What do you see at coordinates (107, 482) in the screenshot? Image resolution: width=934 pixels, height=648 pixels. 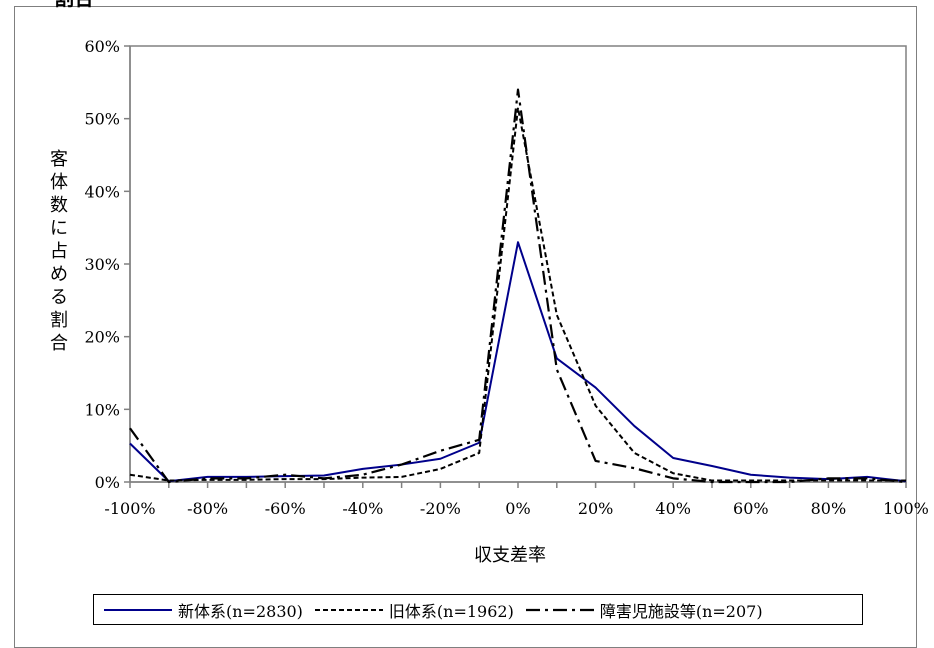 I see `y-tick-label: 0%` at bounding box center [107, 482].